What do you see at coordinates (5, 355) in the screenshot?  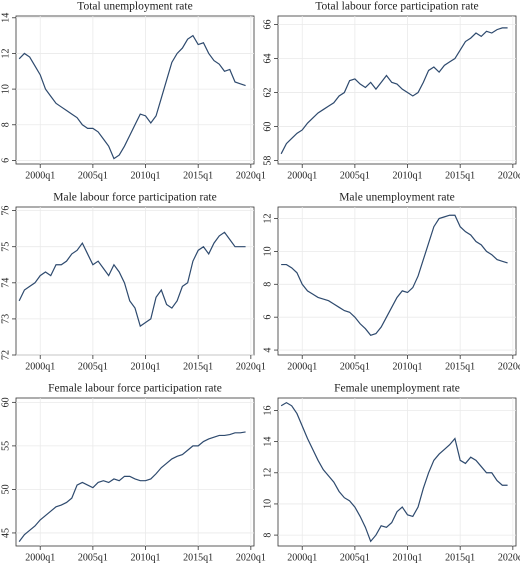 I see `y-tick-label: 72` at bounding box center [5, 355].